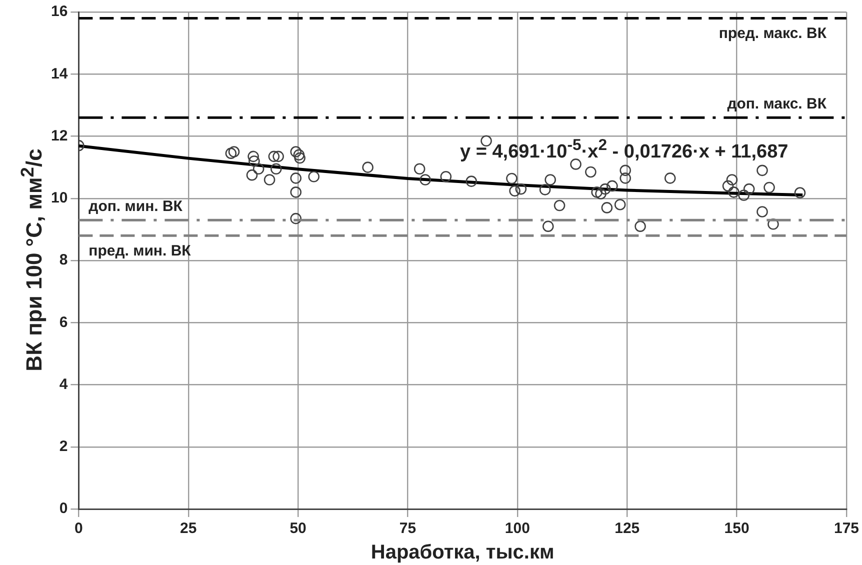  I want to click on x-tick-label: 175, so click(846, 529).